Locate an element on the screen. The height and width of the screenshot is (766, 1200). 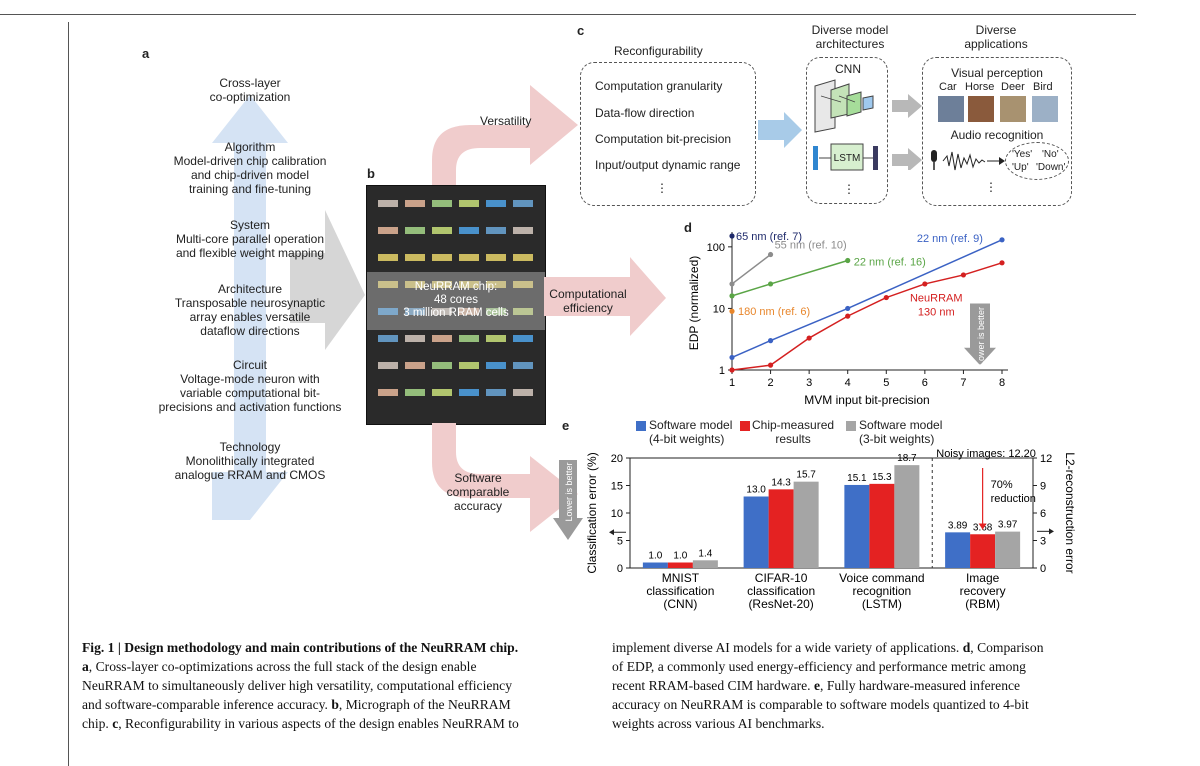
e-group-label: recovery is located at coordinates (983, 591).